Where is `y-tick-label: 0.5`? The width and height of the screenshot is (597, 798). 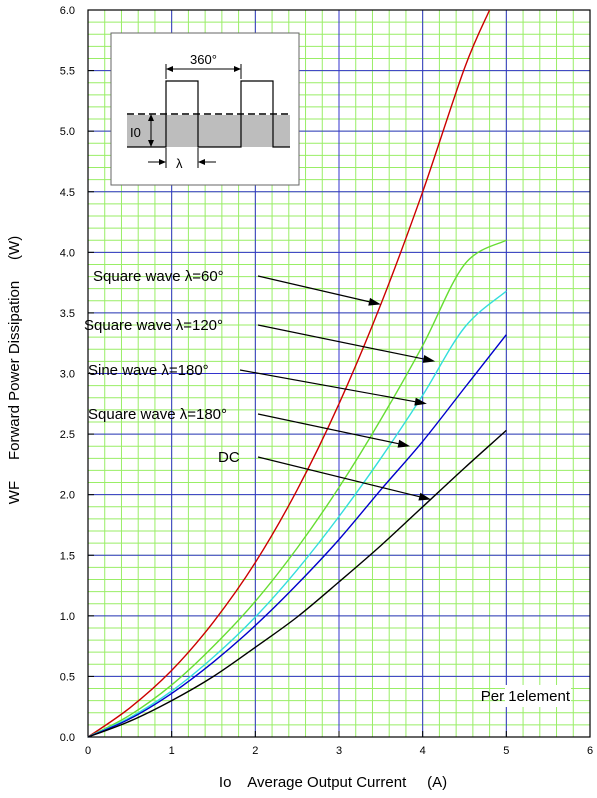 y-tick-label: 0.5 is located at coordinates (67, 677).